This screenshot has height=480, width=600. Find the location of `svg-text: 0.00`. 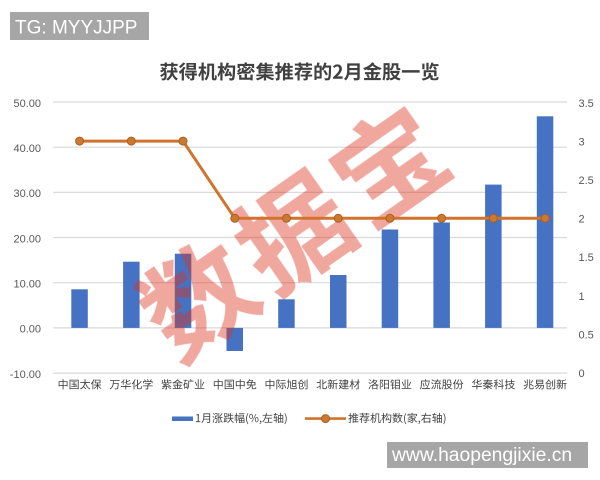

svg-text: 0.00 is located at coordinates (30, 330).